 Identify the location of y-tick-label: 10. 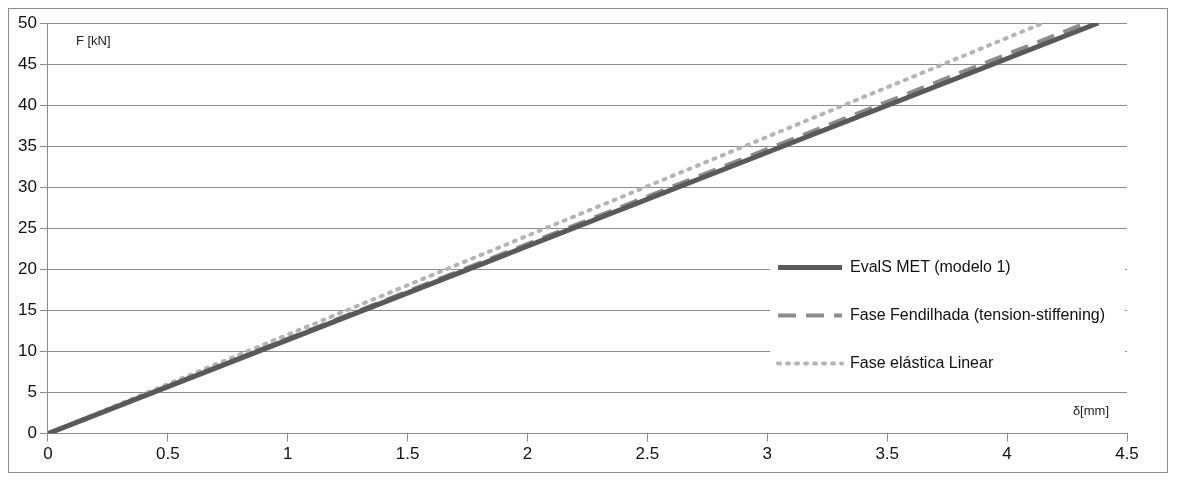
(27, 351).